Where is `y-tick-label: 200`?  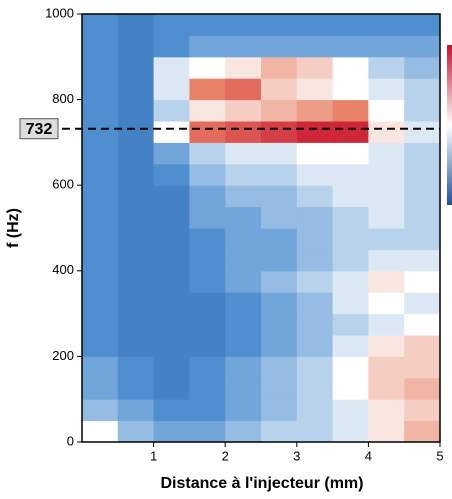
y-tick-label: 200 is located at coordinates (63, 355).